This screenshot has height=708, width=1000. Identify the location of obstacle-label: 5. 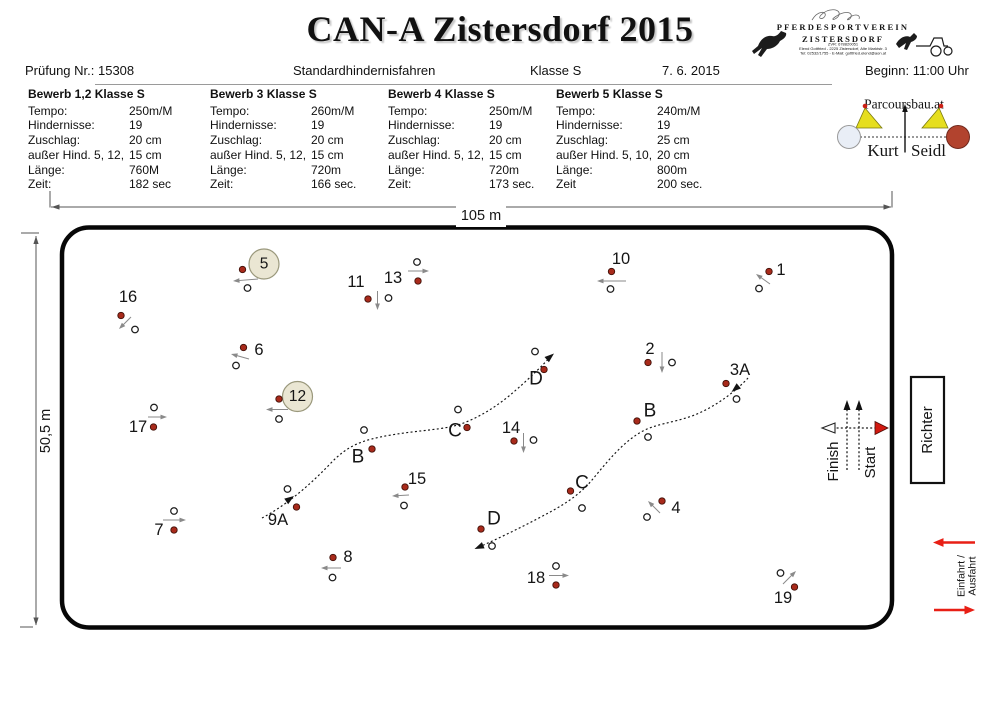
(264, 264).